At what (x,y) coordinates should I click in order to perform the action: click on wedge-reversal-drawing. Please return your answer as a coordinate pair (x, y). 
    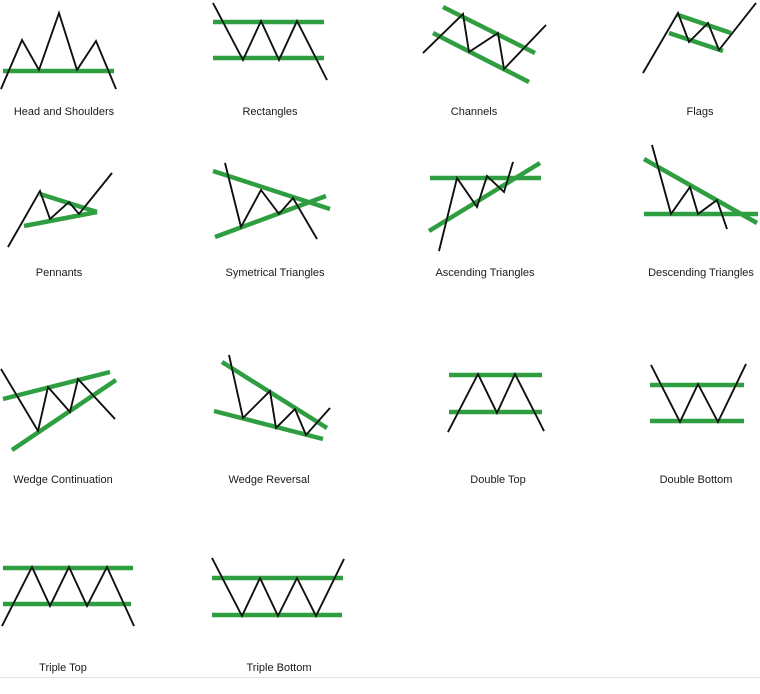
    Looking at the image, I should click on (272, 398).